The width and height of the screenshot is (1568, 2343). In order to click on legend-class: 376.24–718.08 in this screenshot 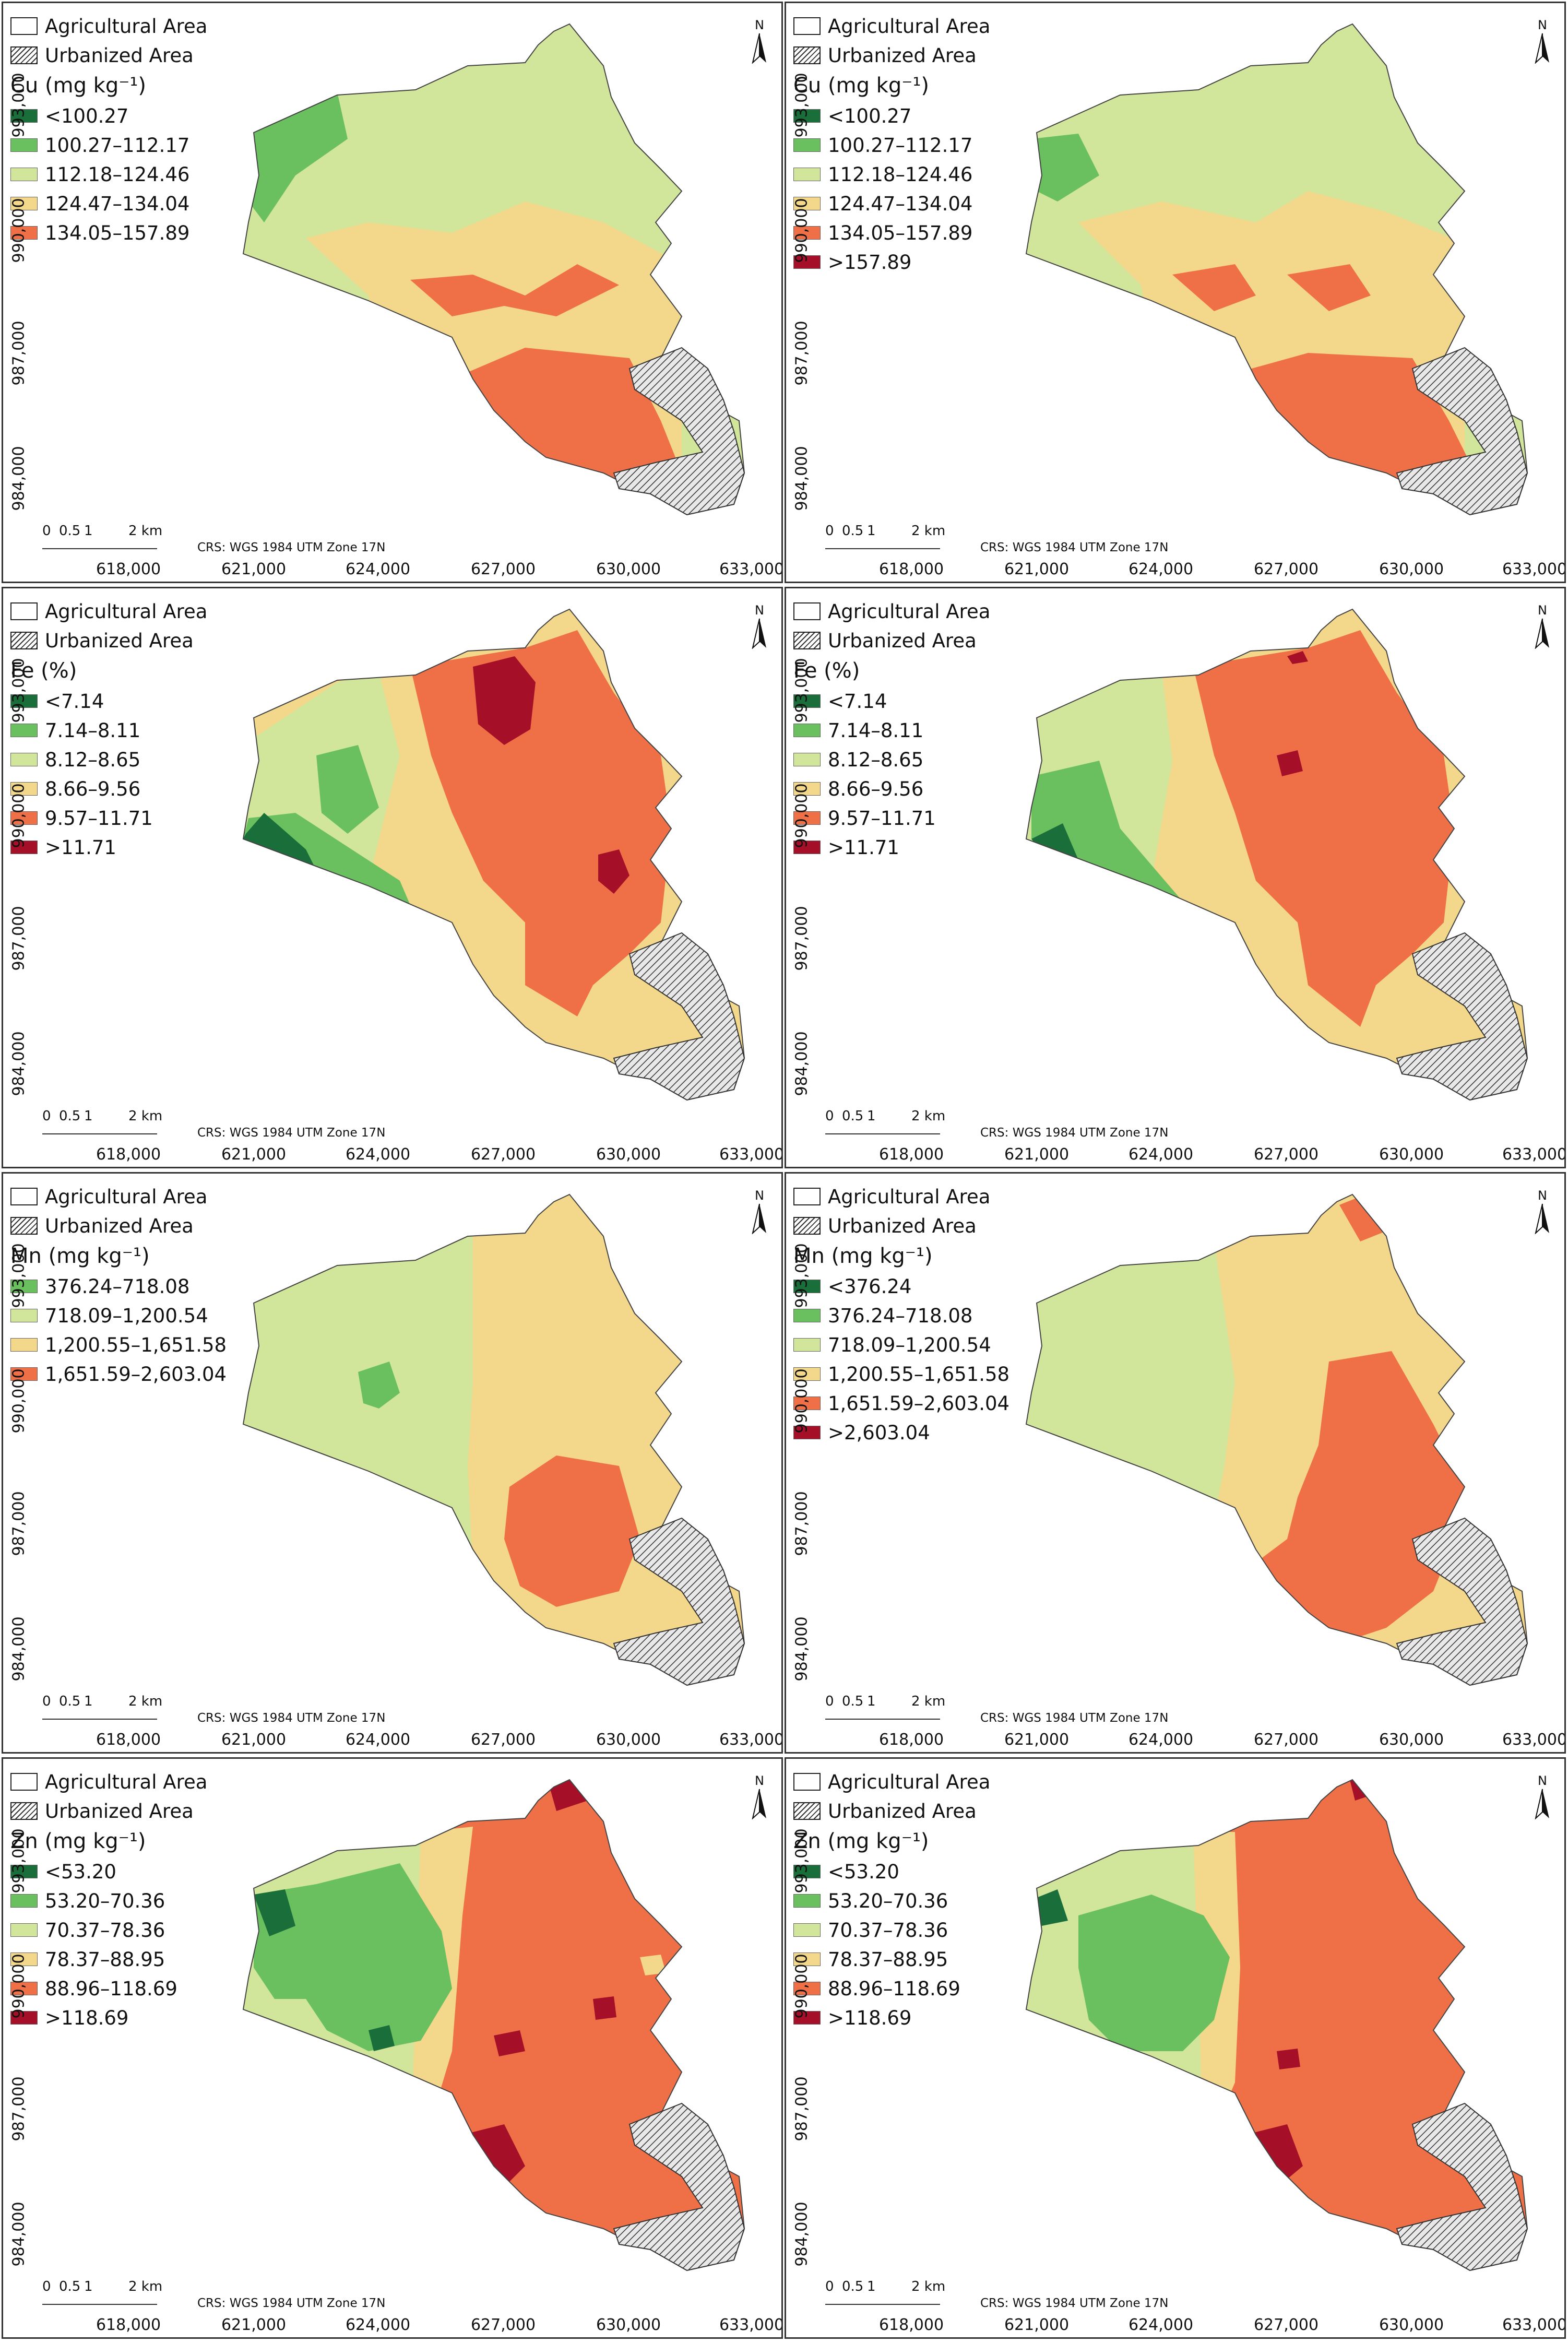, I will do `click(901, 1315)`.